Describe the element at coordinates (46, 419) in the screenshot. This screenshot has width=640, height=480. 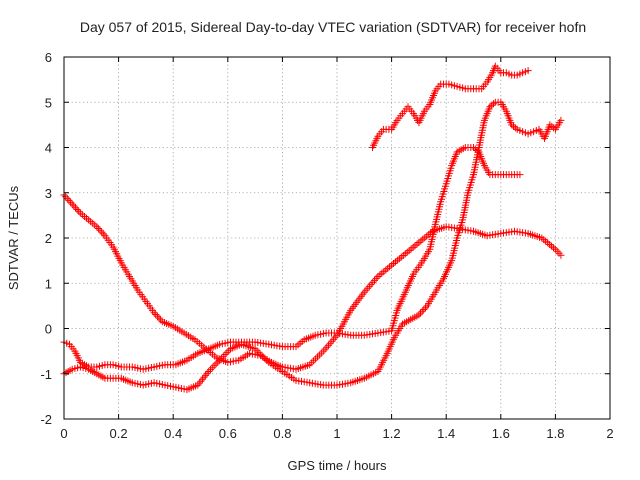
I see `y-tick-label: -2` at that location.